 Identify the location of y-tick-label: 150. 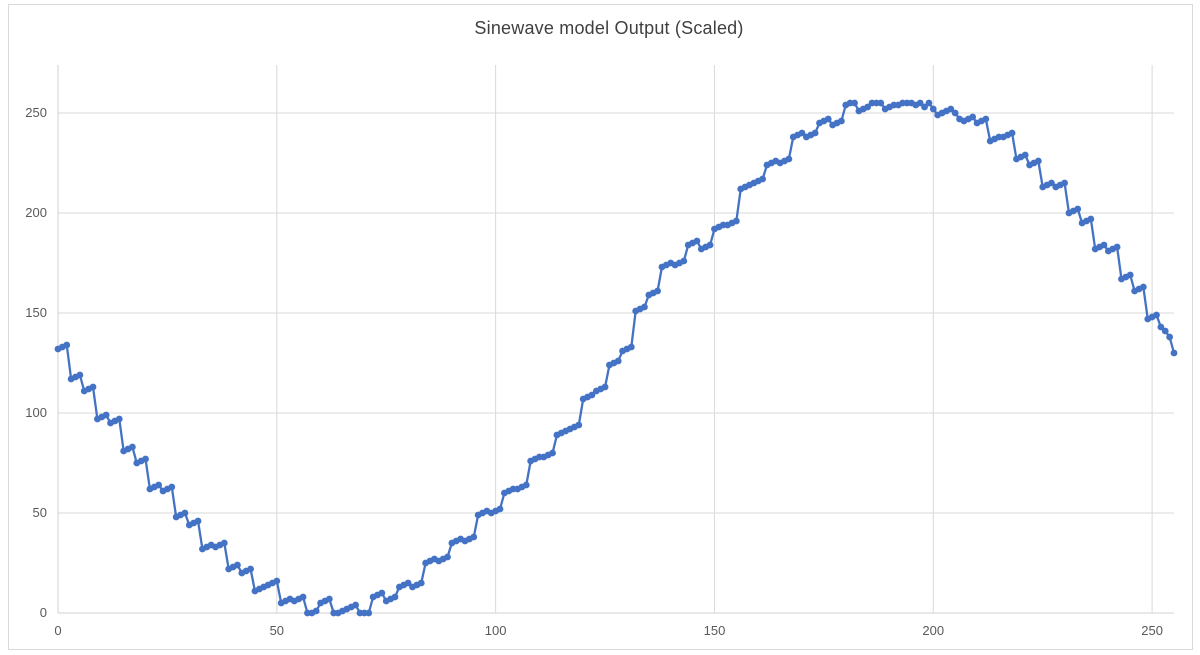
(36, 312).